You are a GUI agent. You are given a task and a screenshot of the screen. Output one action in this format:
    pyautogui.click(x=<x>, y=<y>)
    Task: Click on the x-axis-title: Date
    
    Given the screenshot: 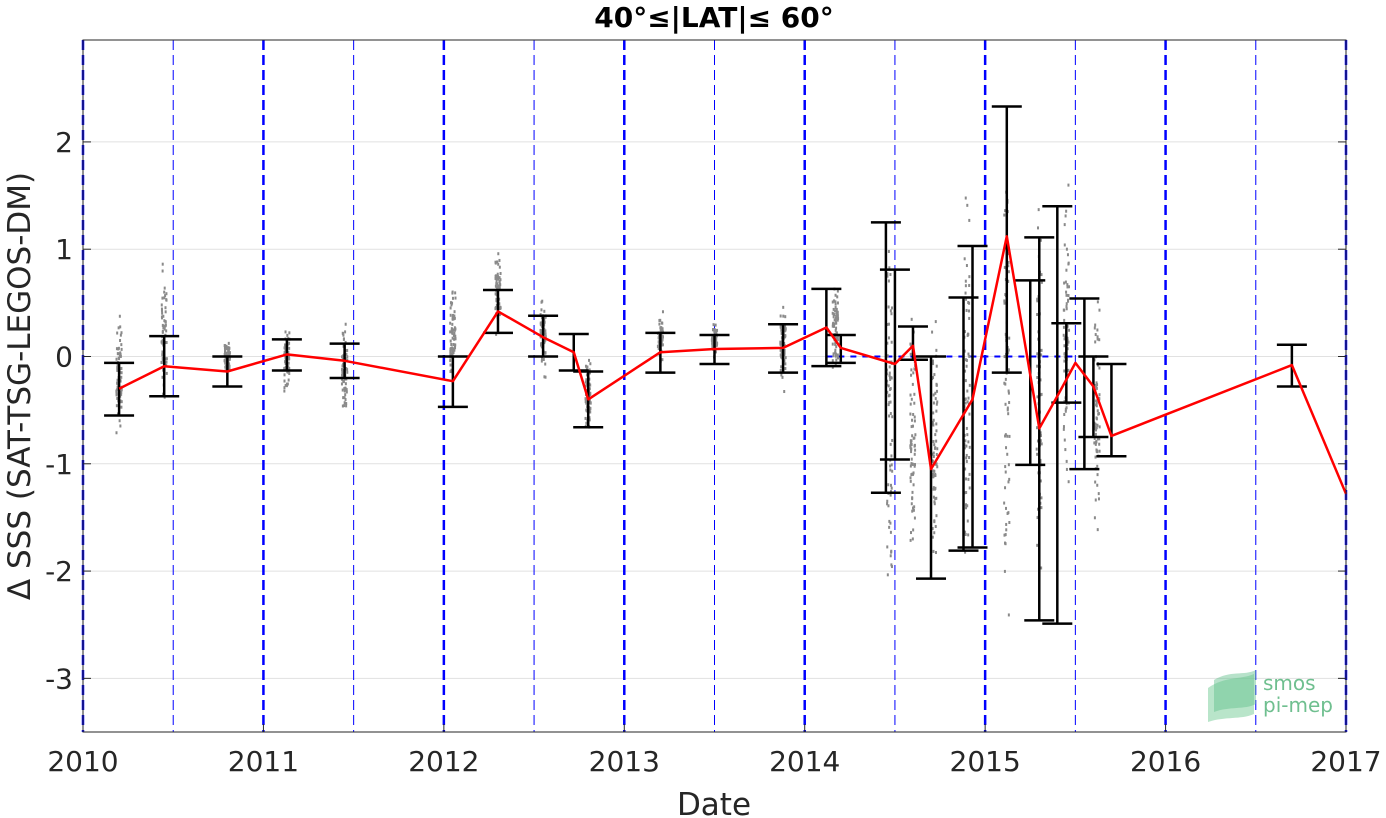 What is the action you would take?
    pyautogui.click(x=714, y=802)
    